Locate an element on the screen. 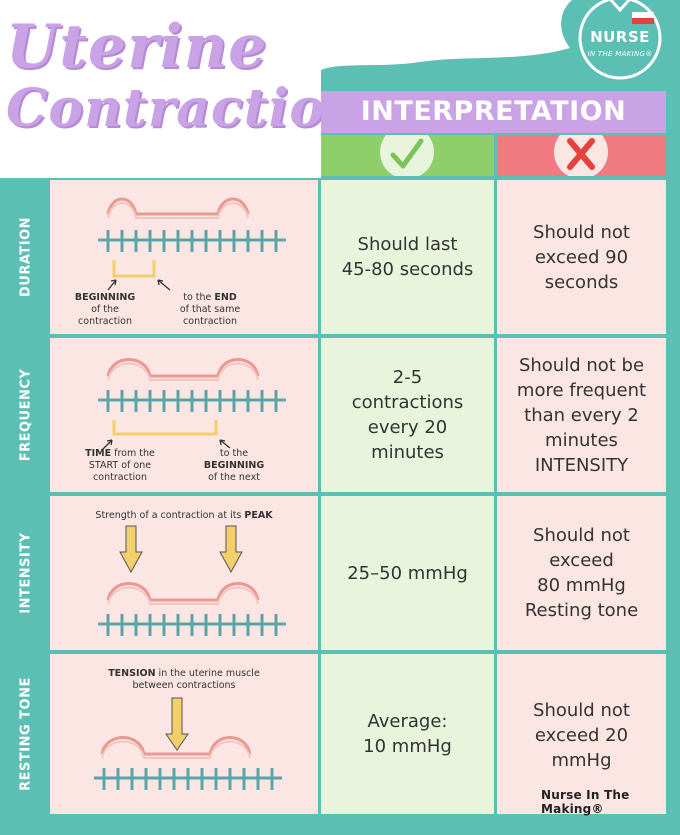 The image size is (680, 835). x-icon is located at coordinates (581, 152).